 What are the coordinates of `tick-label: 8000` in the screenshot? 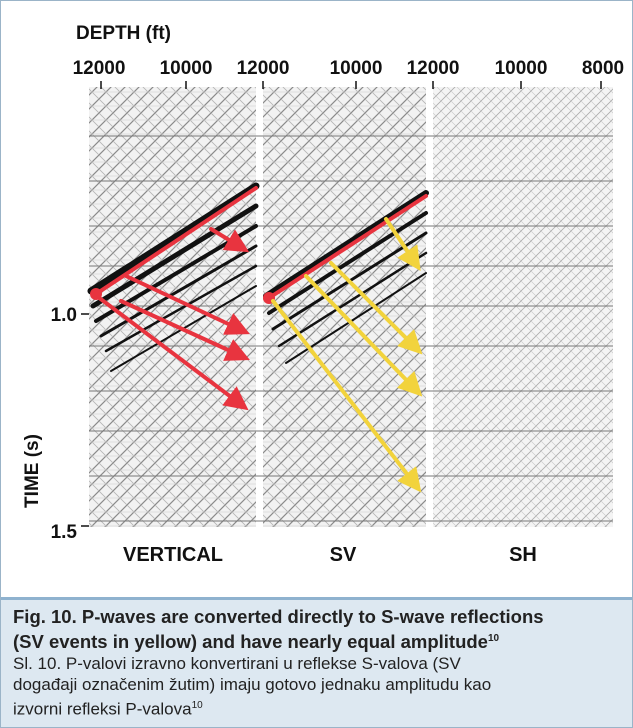 It's located at (603, 68).